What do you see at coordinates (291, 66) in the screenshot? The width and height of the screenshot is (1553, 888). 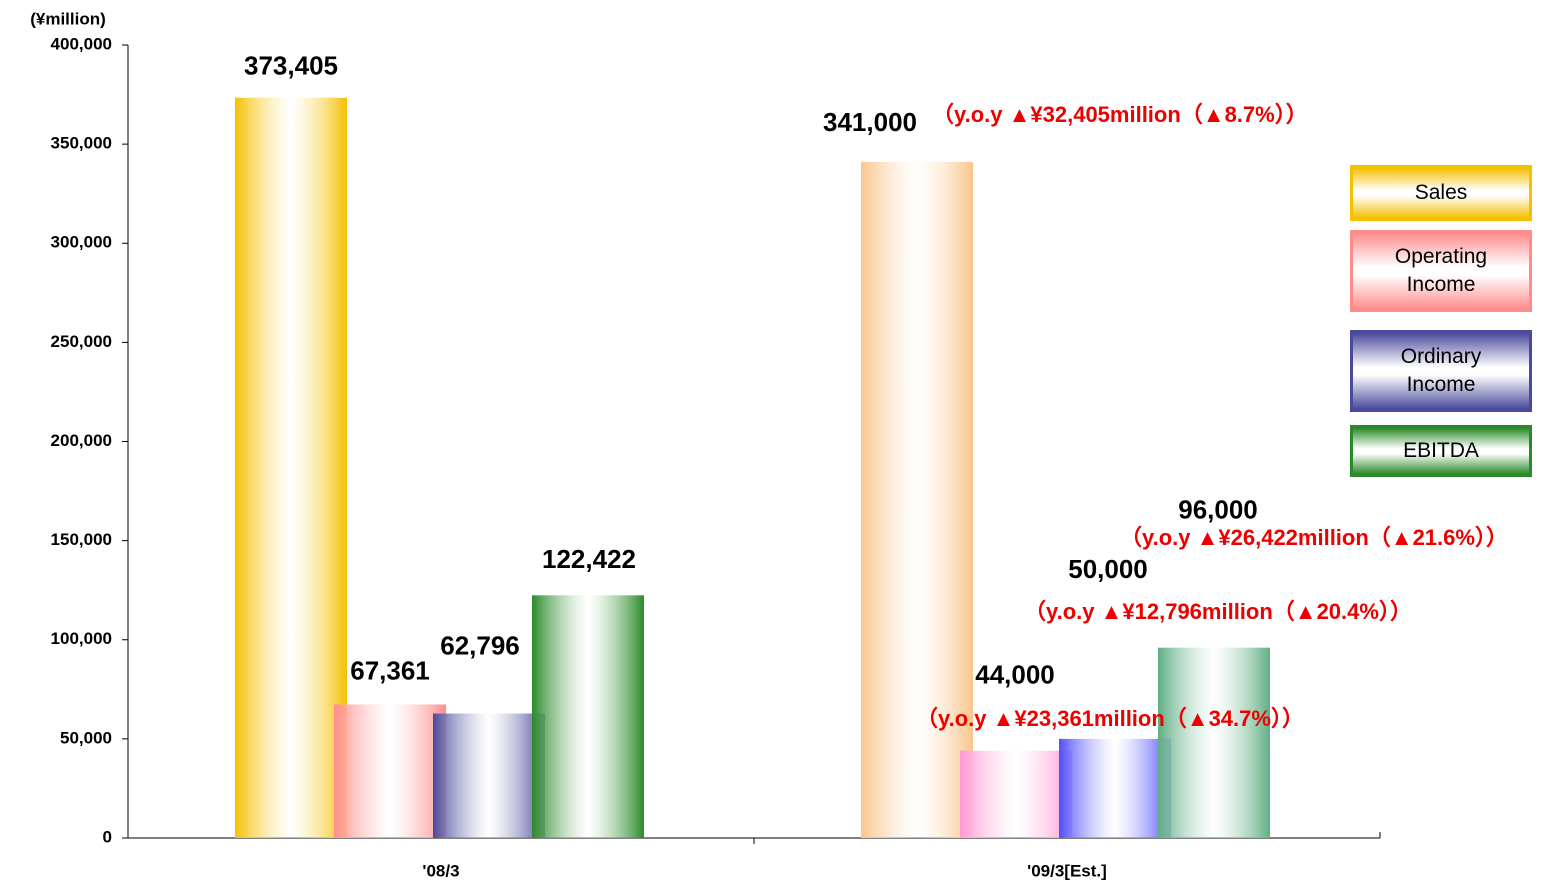 I see `value-label: 373,405` at bounding box center [291, 66].